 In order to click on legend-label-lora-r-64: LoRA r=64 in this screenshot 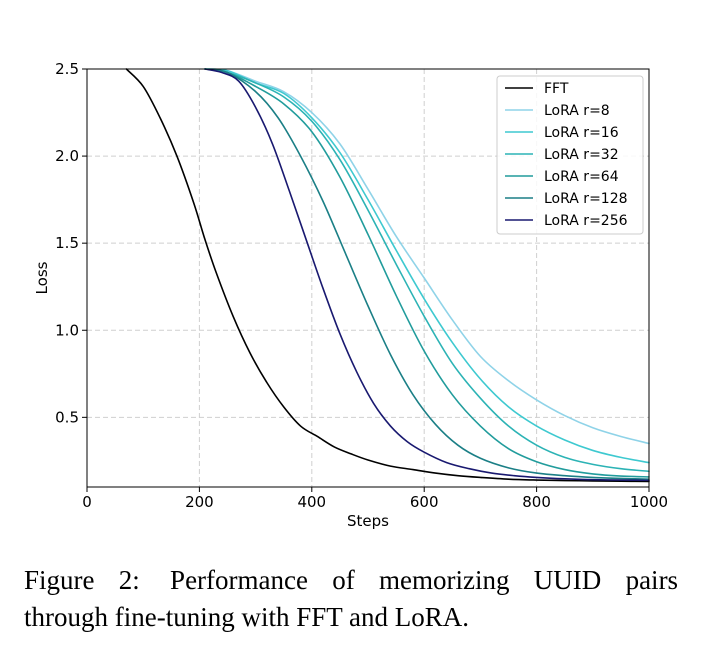, I will do `click(581, 177)`.